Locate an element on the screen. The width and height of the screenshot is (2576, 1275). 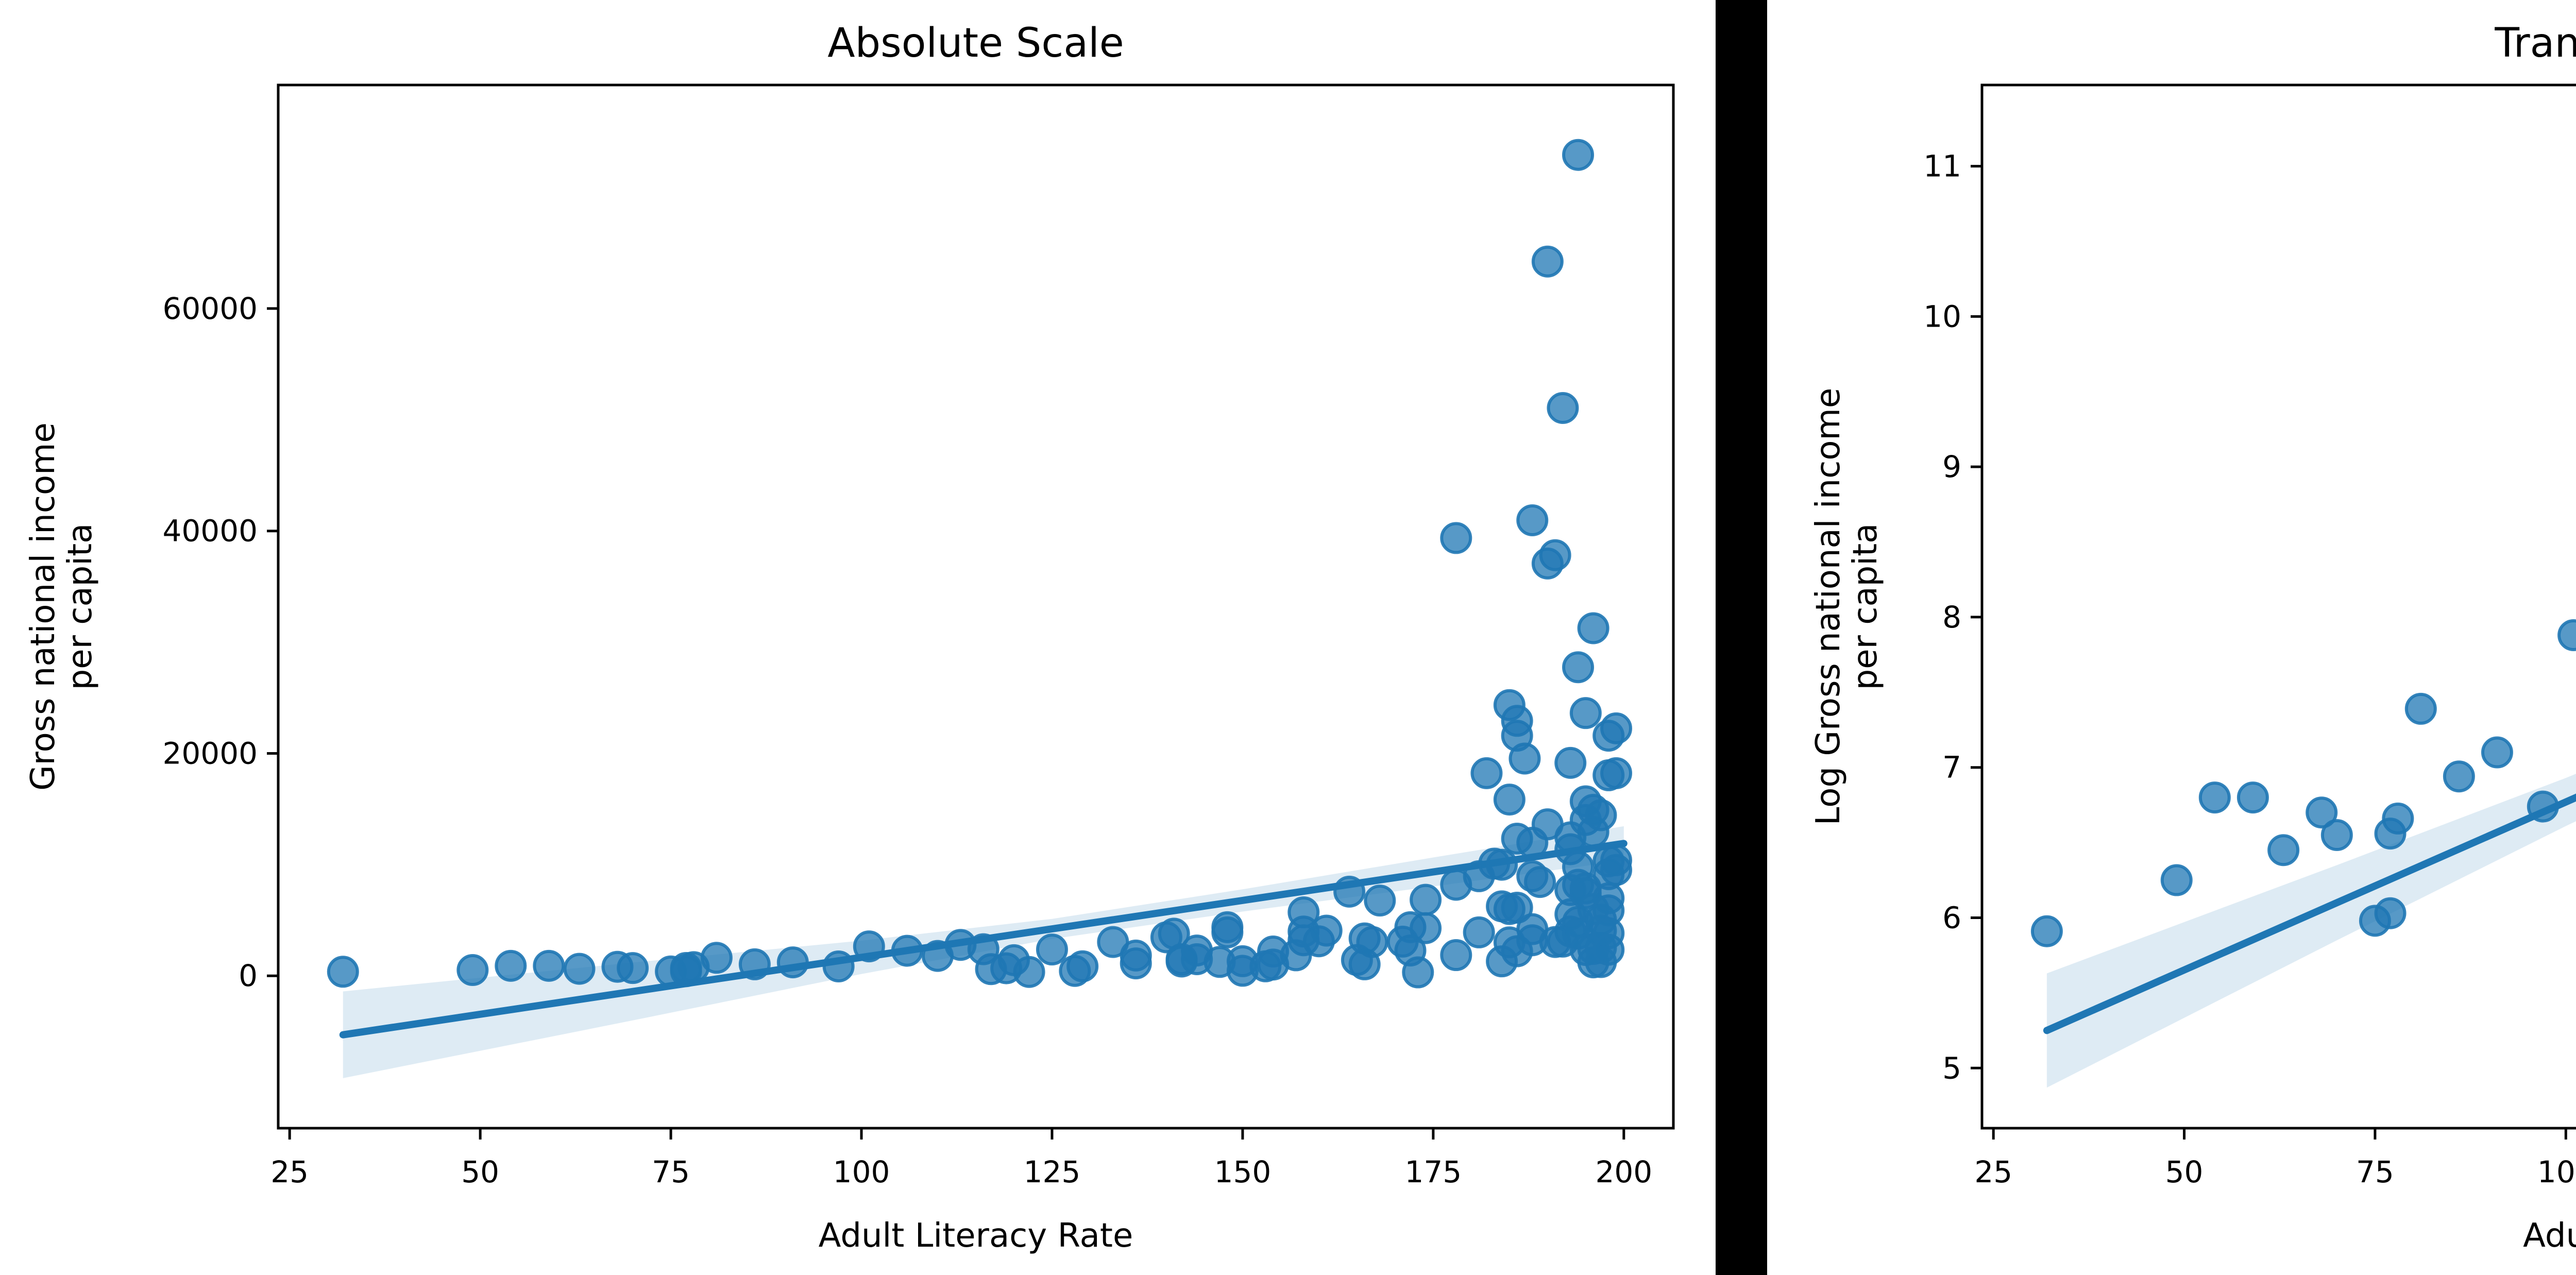
x-tick-label: 125 is located at coordinates (1052, 1171).